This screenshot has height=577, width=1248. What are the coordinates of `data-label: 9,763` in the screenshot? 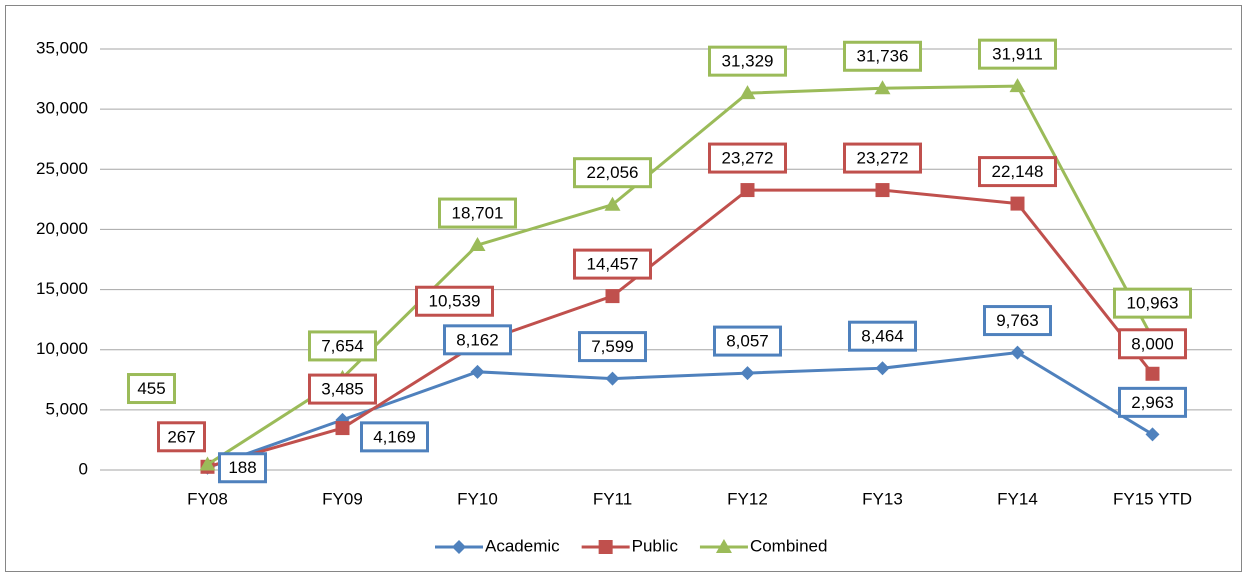 It's located at (1017, 320).